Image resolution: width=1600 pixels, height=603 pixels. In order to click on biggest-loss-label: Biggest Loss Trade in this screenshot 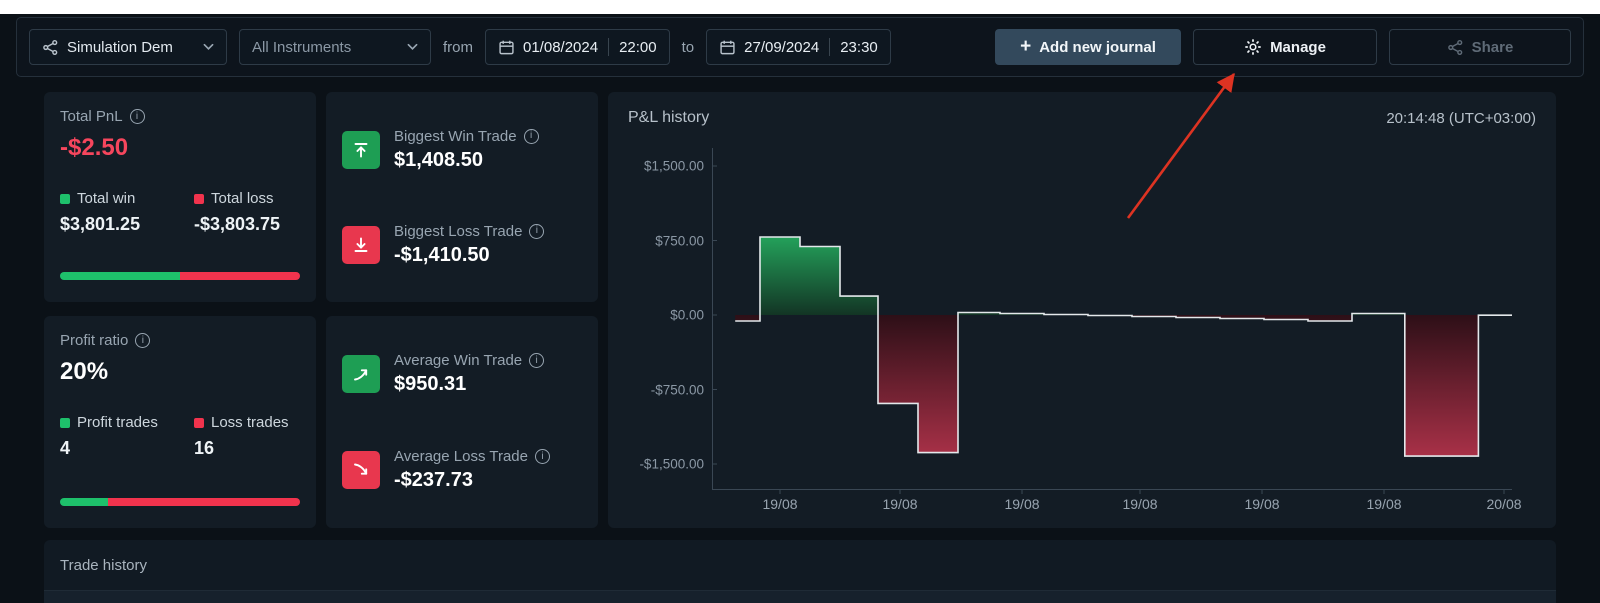, I will do `click(458, 231)`.